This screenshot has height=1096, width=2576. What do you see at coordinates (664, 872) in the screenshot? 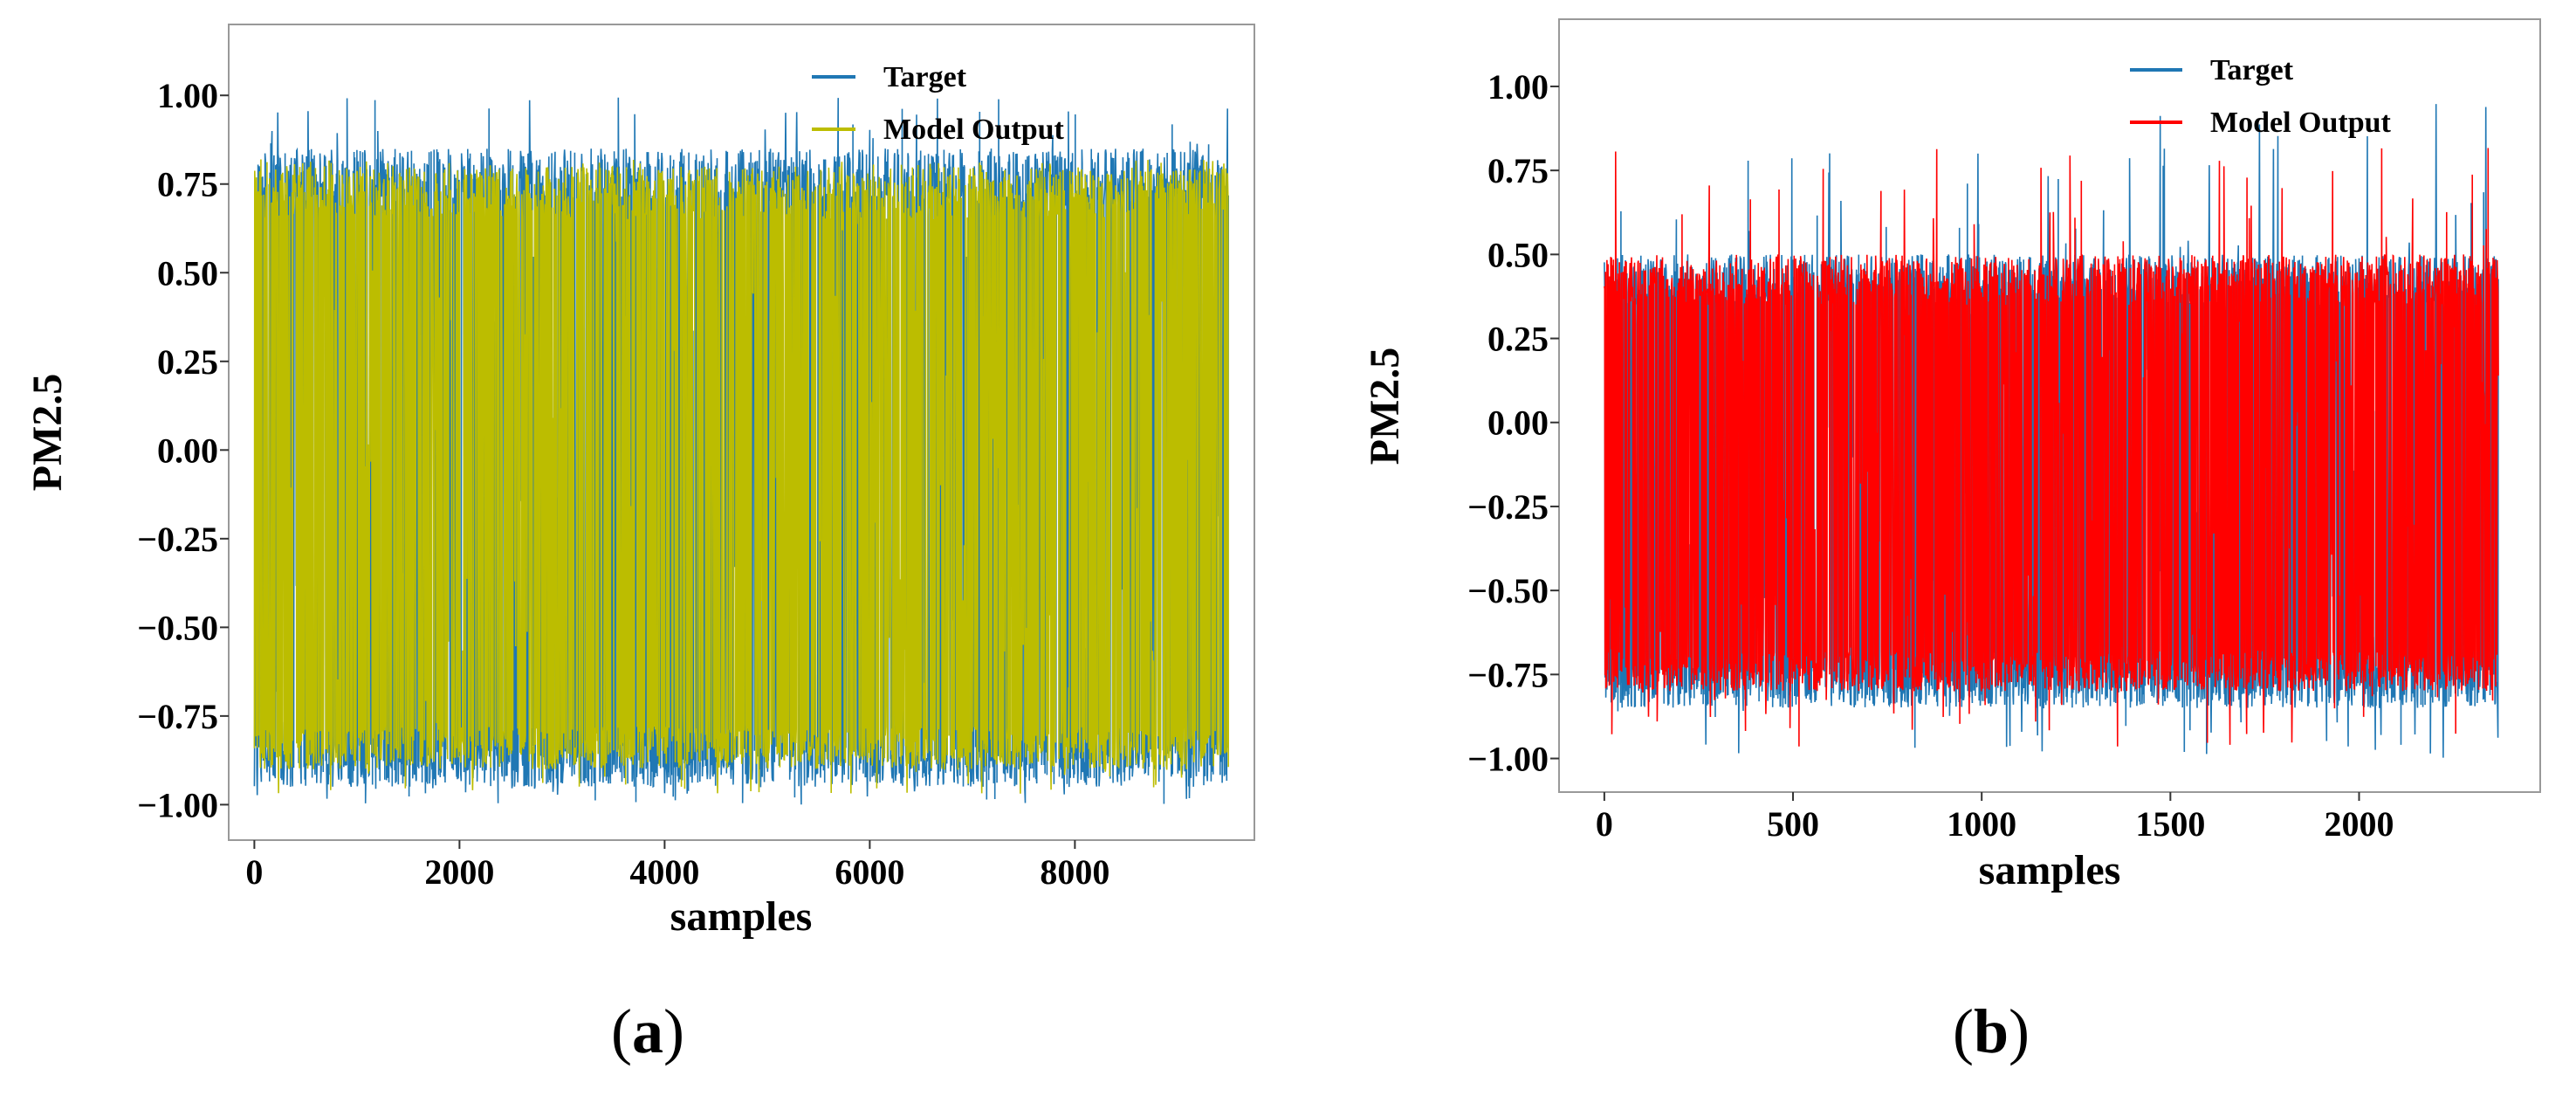
I see `x-tick-label: 4000` at bounding box center [664, 872].